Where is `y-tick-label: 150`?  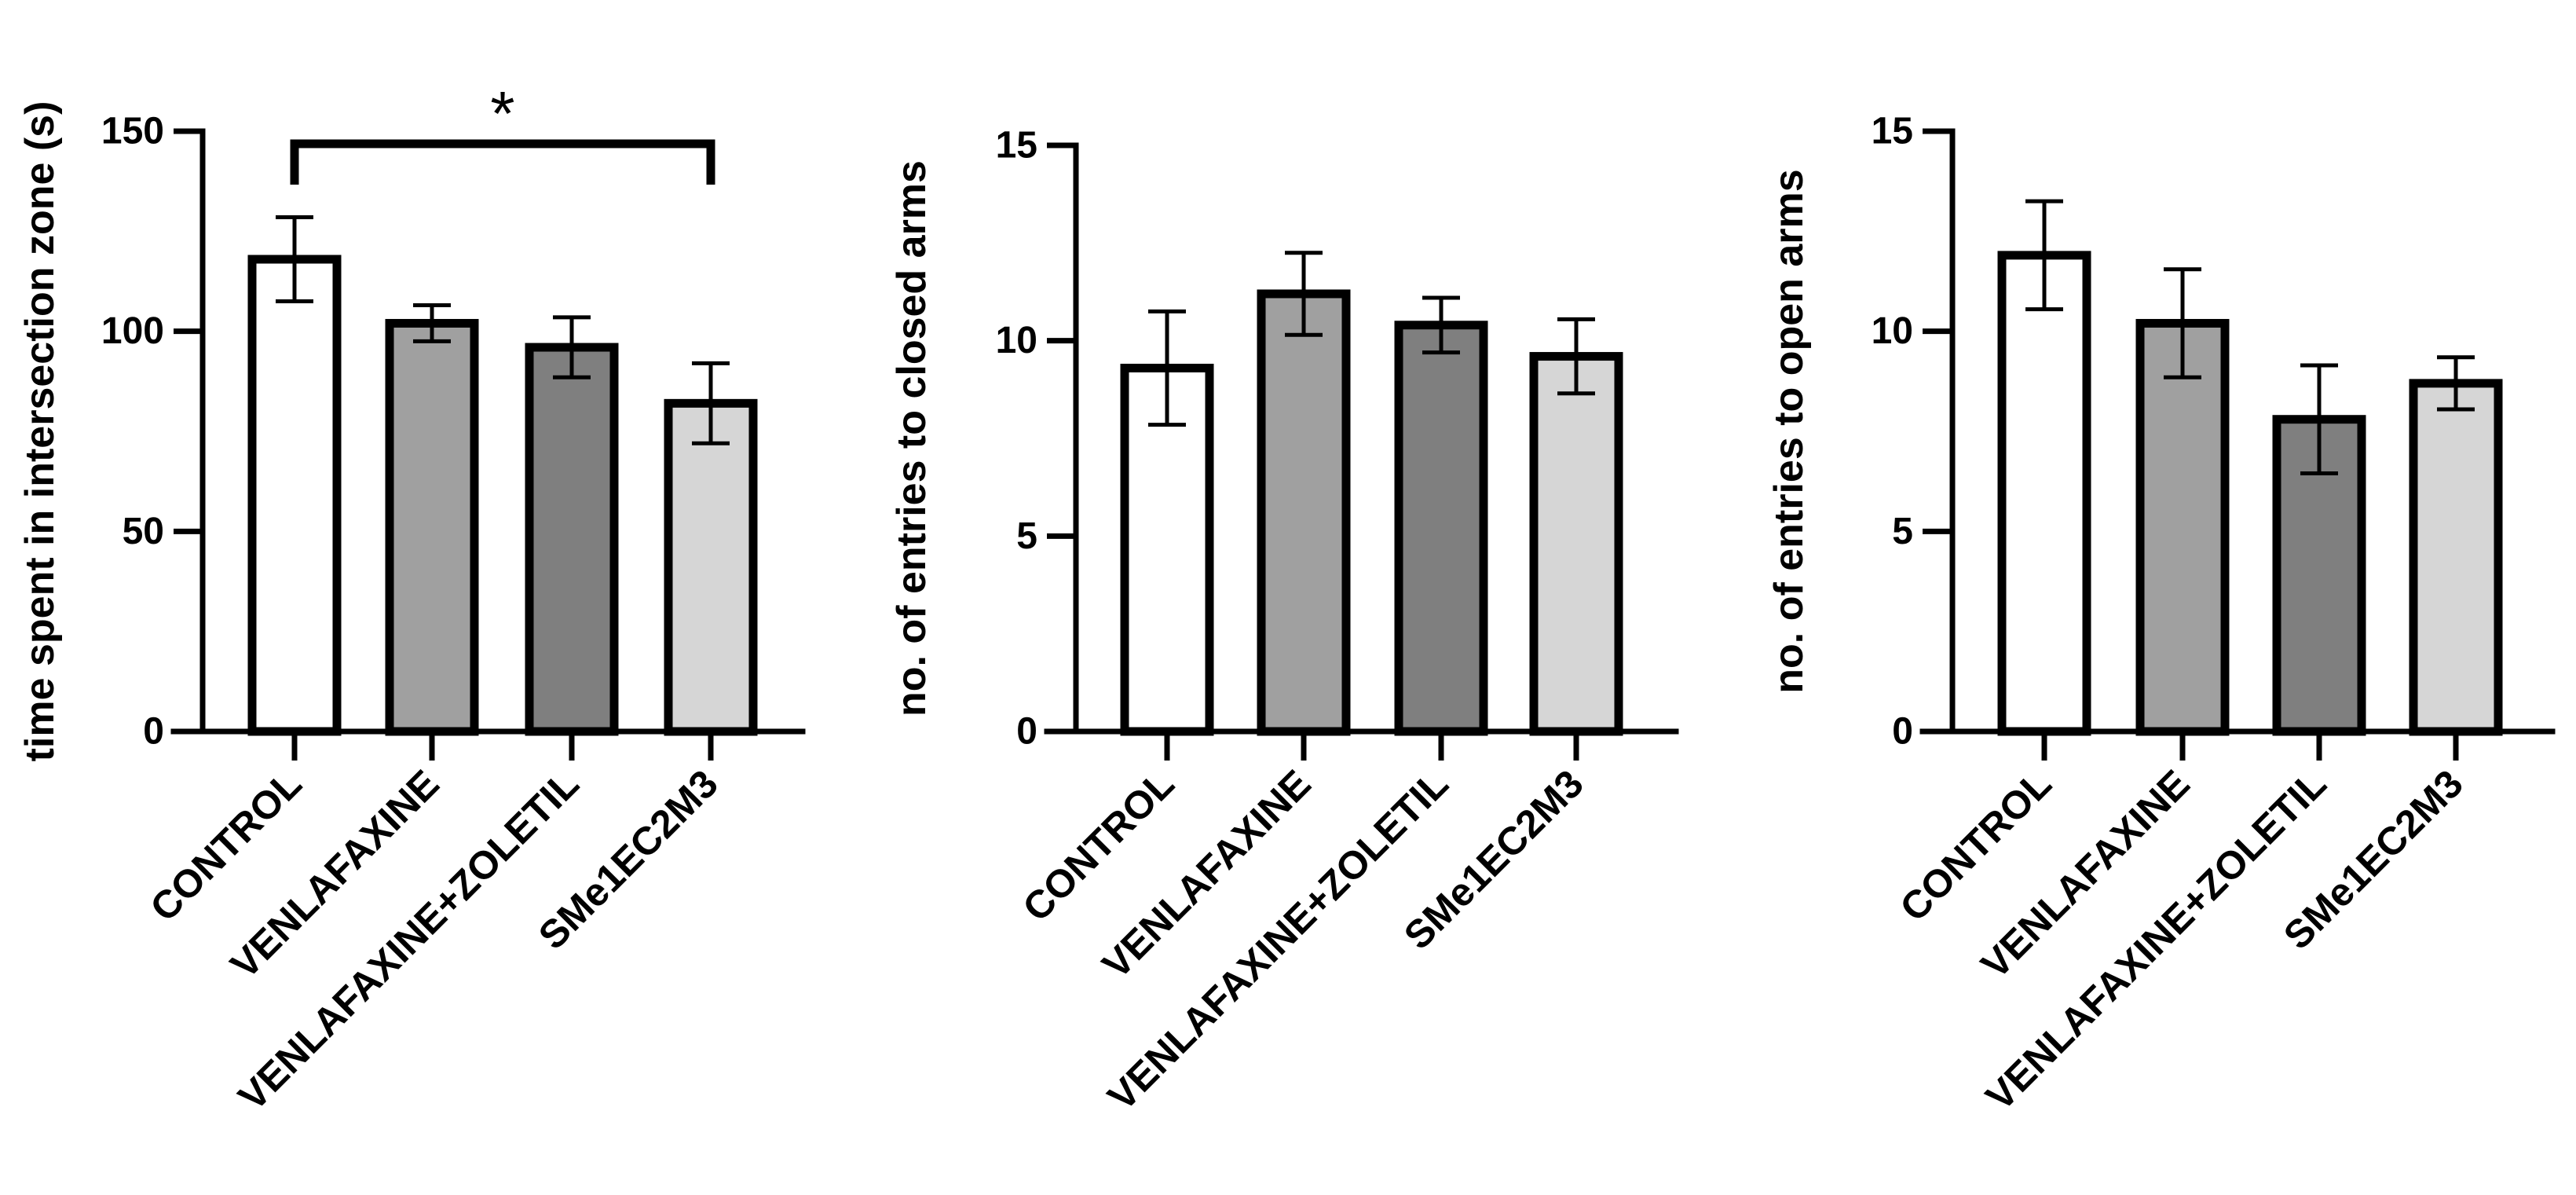
y-tick-label: 150 is located at coordinates (132, 131).